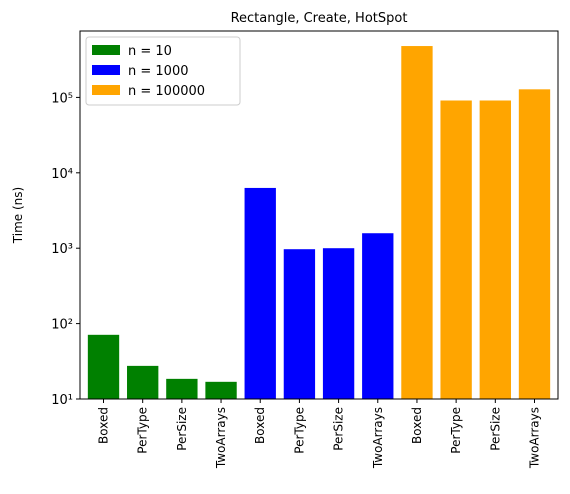 The height and width of the screenshot is (494, 570). I want to click on chart-title: Rectangle, Create, HotSpot, so click(319, 18).